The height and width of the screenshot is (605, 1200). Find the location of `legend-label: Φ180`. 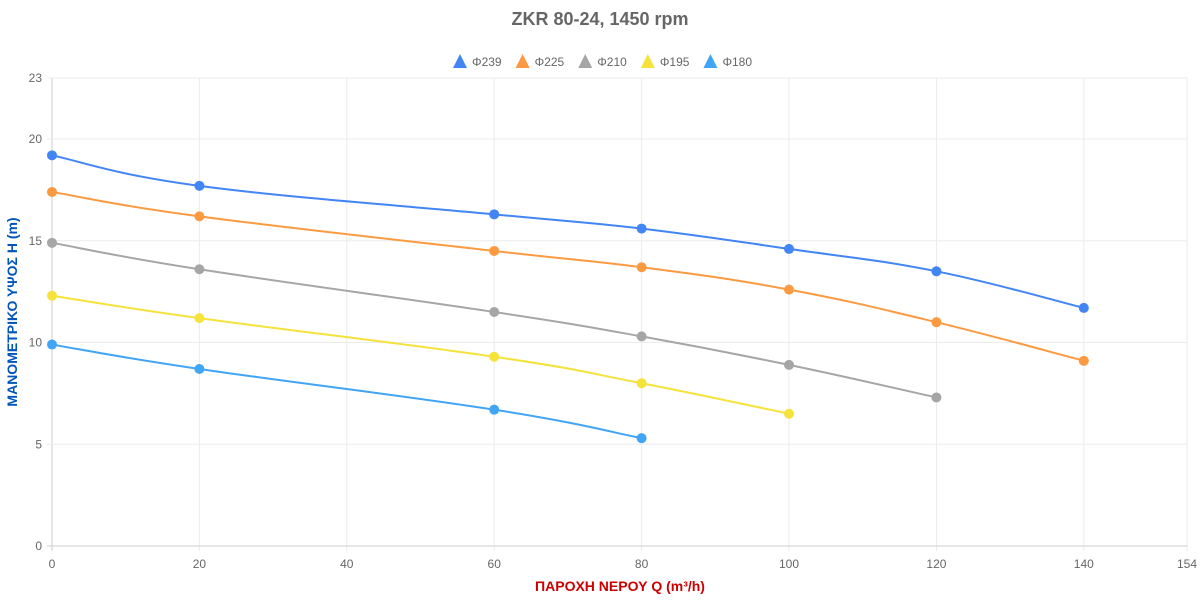

legend-label: Φ180 is located at coordinates (737, 62).